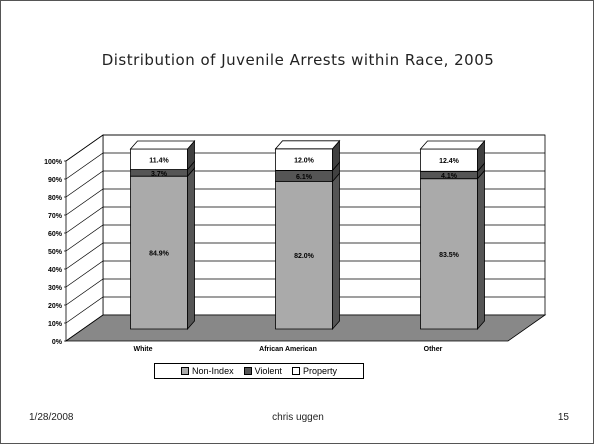 Image resolution: width=594 pixels, height=445 pixels. Describe the element at coordinates (51, 417) in the screenshot. I see `footer-date: 1/28/2008` at that location.